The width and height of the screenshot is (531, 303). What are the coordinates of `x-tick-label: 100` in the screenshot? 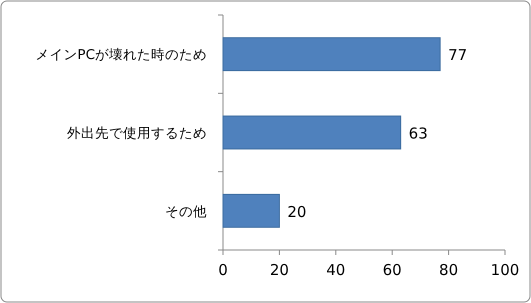 It's located at (505, 270).